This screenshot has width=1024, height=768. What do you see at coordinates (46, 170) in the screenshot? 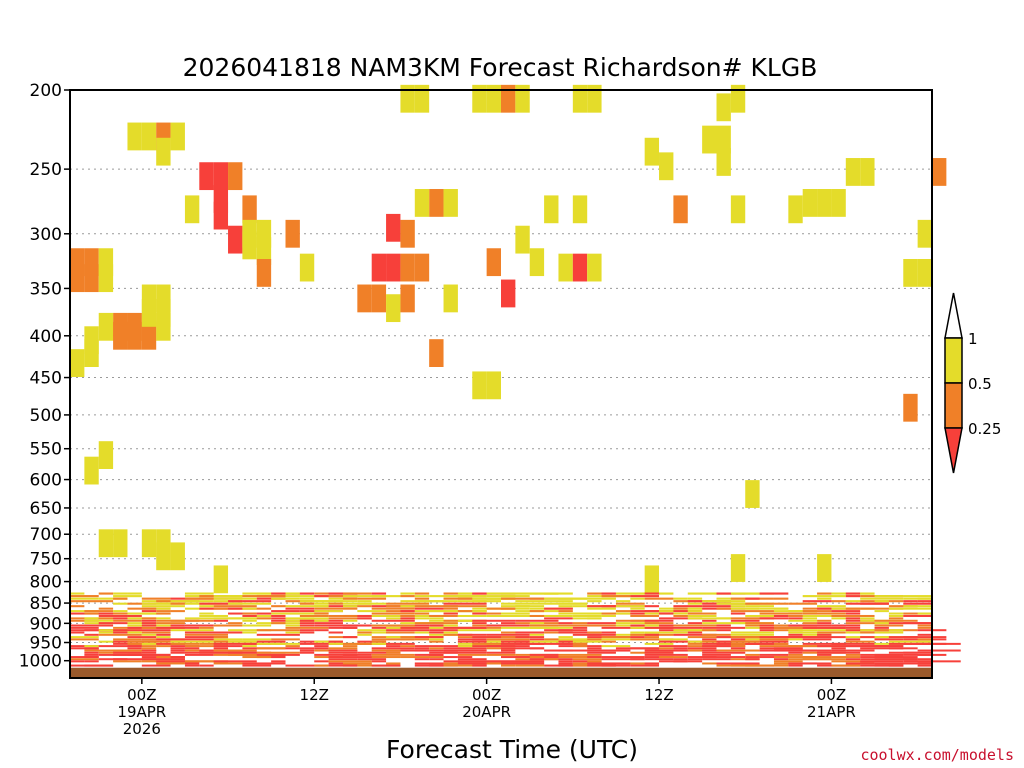
I see `y-tick-label-250: 250` at bounding box center [46, 170].